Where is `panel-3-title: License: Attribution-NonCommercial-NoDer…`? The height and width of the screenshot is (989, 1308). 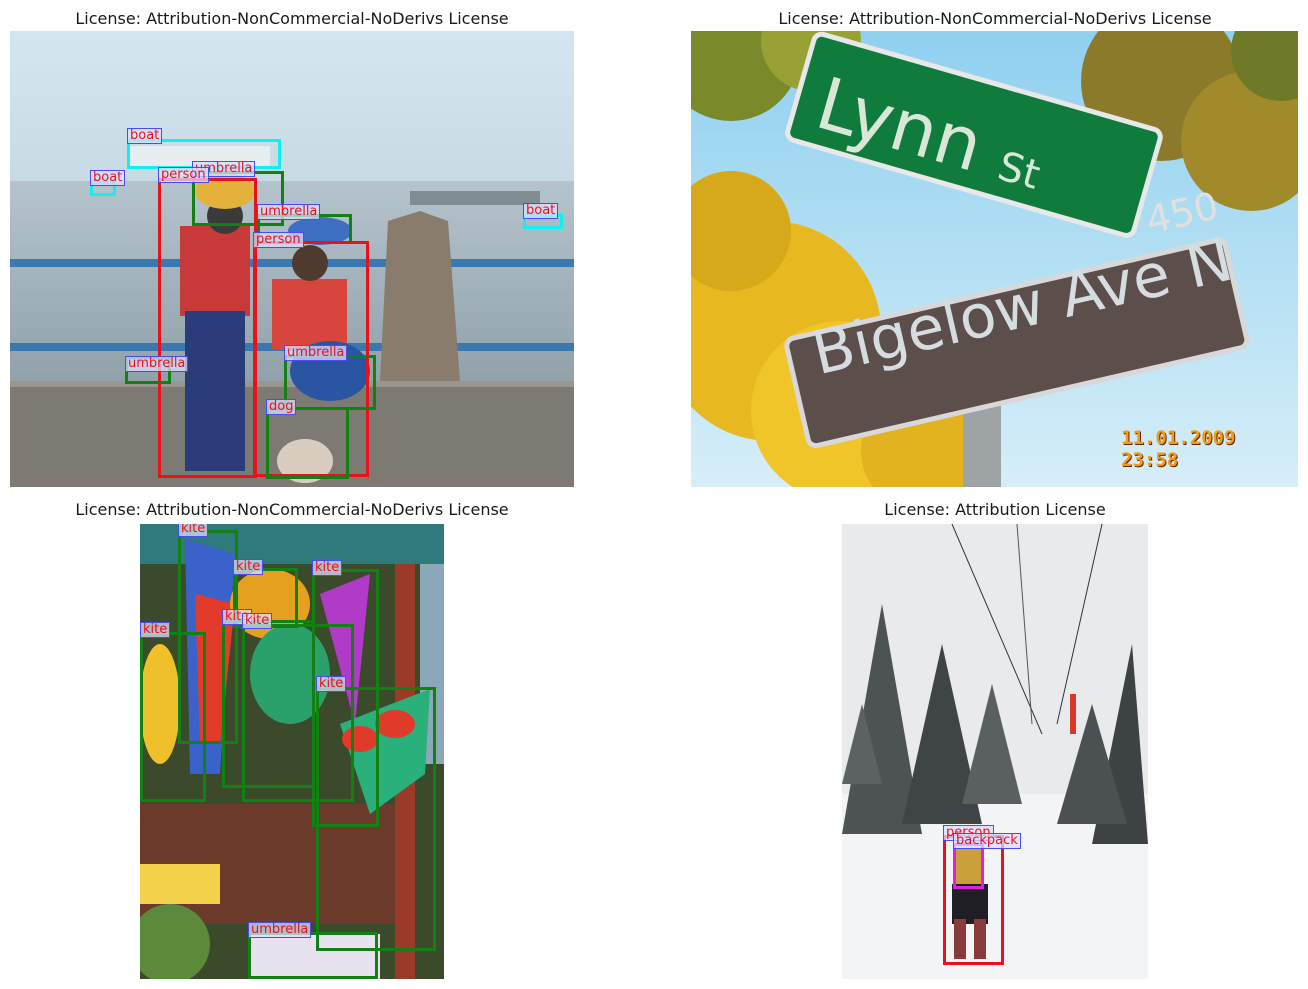
panel-3-title: License: Attribution-NonCommercial-NoDer… is located at coordinates (292, 509).